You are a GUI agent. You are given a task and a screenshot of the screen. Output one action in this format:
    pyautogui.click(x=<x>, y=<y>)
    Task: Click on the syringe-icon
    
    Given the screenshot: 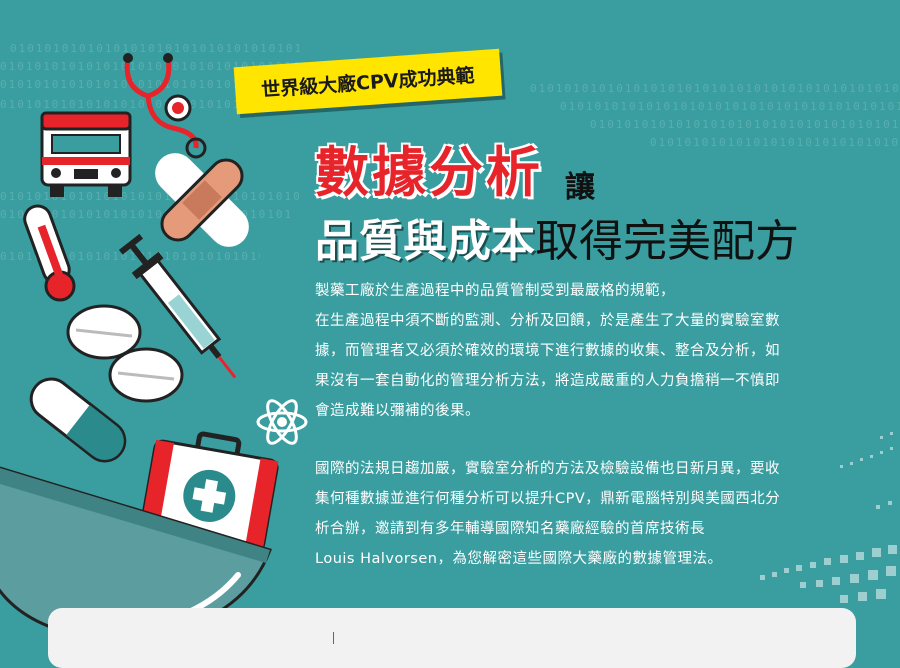 What is the action you would take?
    pyautogui.click(x=177, y=306)
    